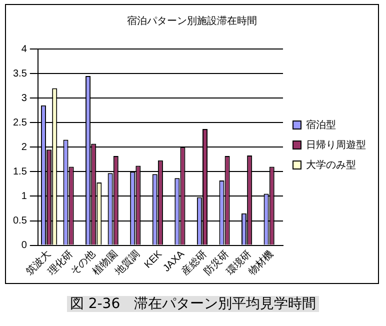  Describe the element at coordinates (321, 124) in the screenshot. I see `legend-label: 宿泊型` at that location.